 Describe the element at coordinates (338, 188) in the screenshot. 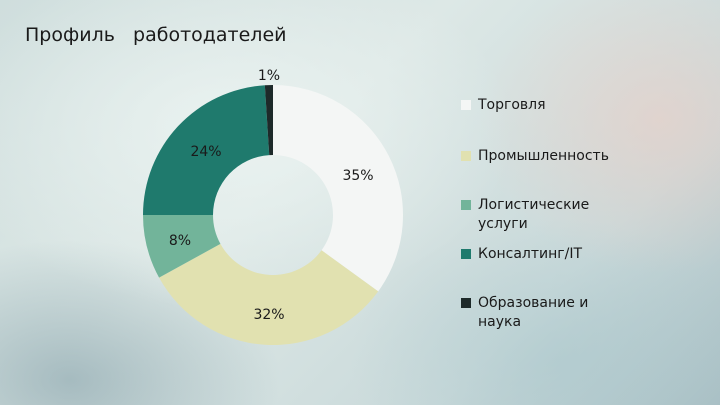

I see `slice-trade` at that location.